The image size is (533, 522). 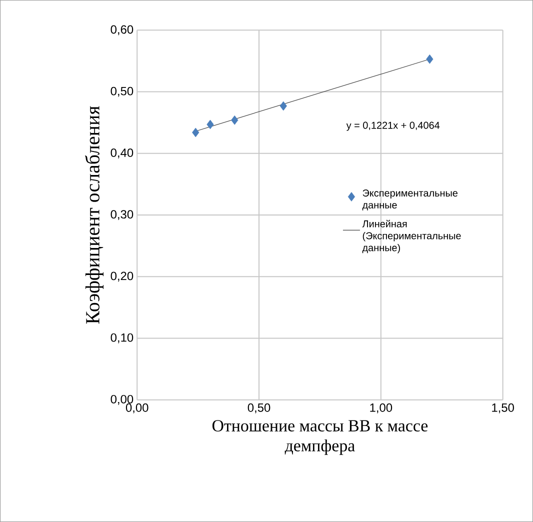 I want to click on x-axis-title: Отношение массы ВВ к массе демпфера, so click(x=320, y=437).